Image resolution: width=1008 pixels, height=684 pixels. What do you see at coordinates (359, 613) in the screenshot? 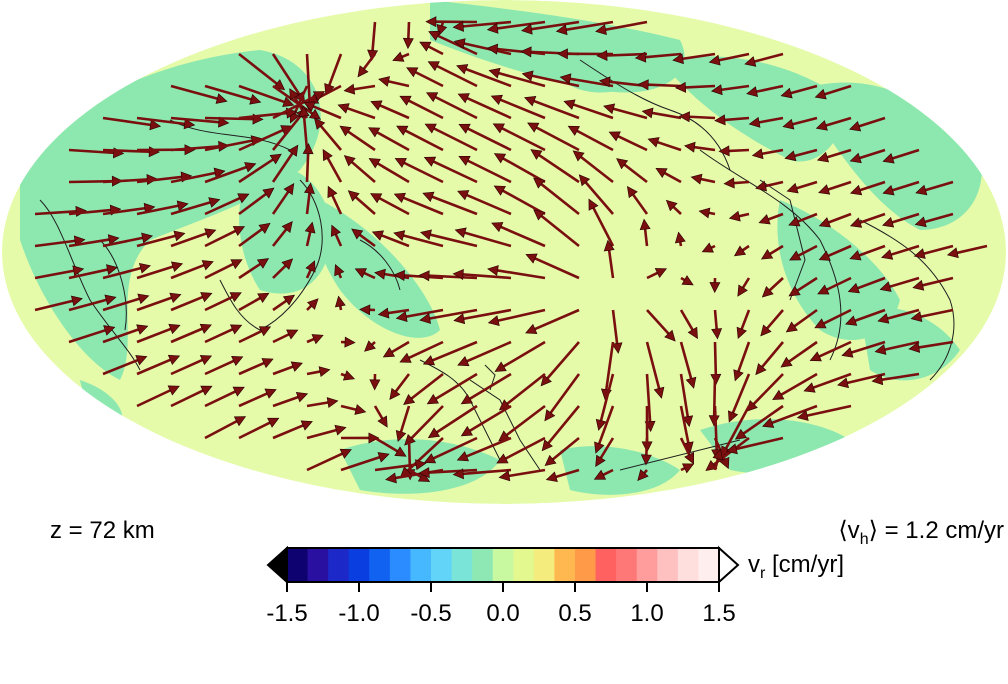
I see `colorbar-tick-label: -1.0` at bounding box center [359, 613].